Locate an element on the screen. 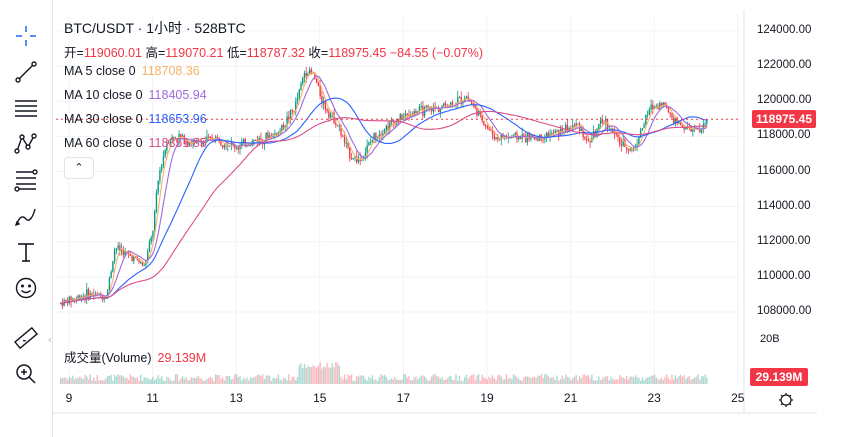 The image size is (865, 437). horizontal-lines-icon is located at coordinates (26, 108).